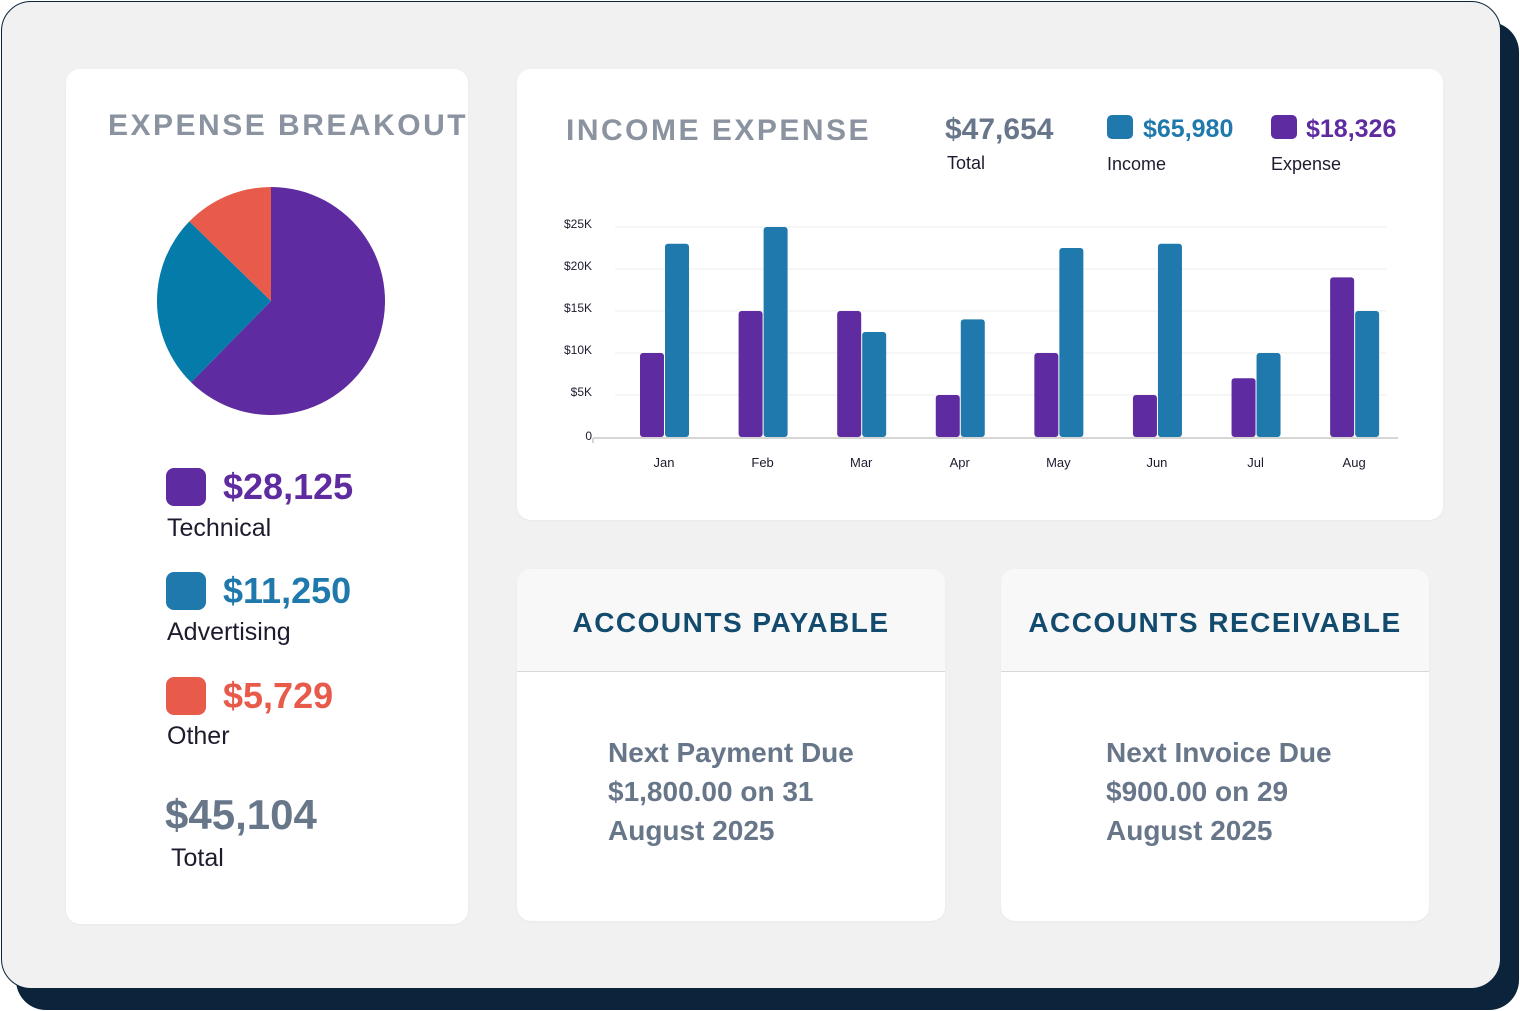 Image resolution: width=1520 pixels, height=1011 pixels. I want to click on y-tick-label: $25K, so click(578, 224).